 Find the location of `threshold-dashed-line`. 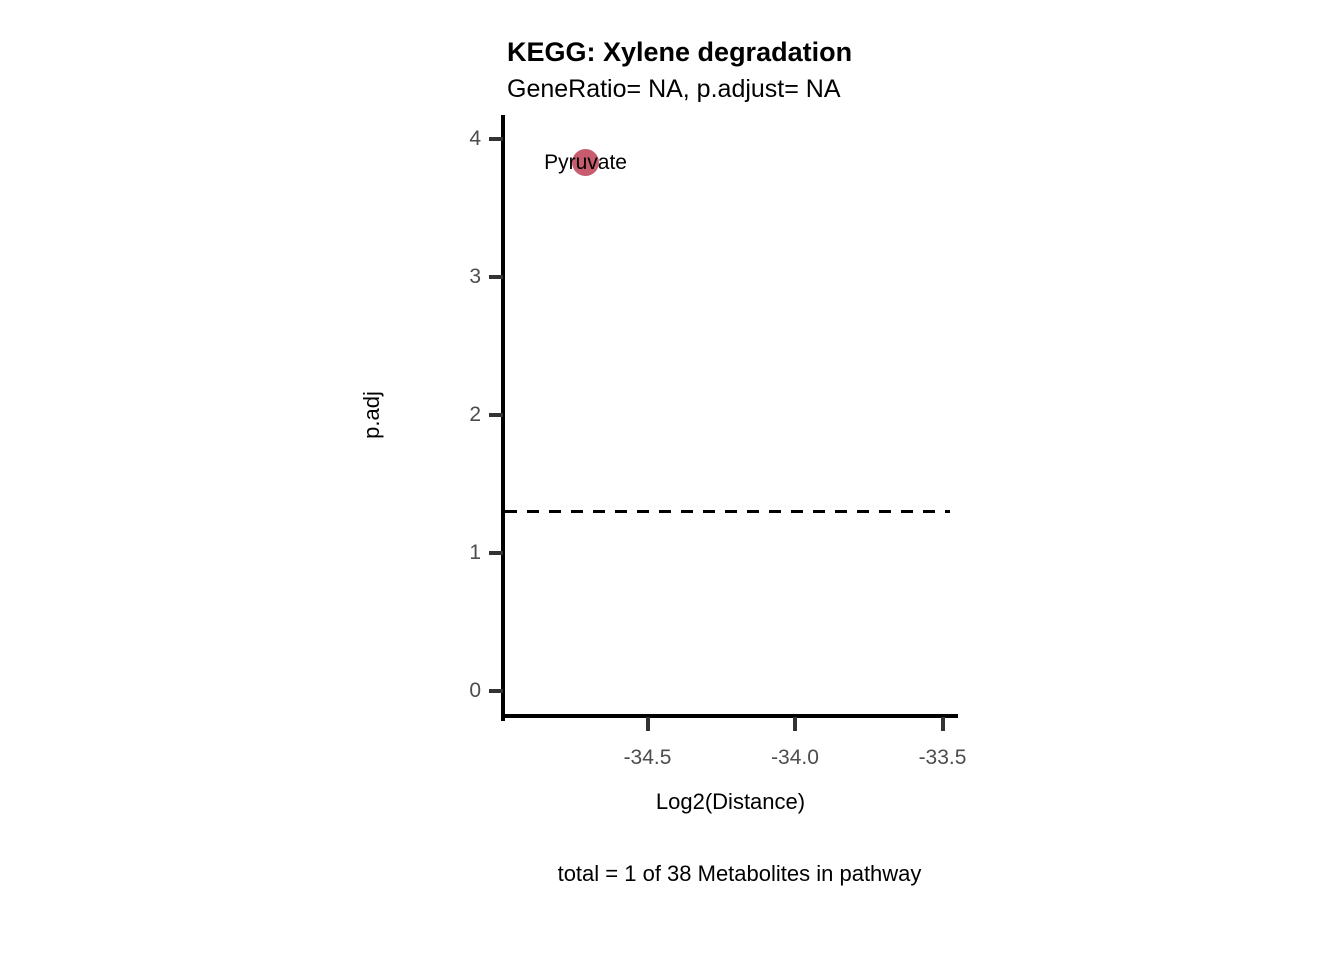

threshold-dashed-line is located at coordinates (727, 512).